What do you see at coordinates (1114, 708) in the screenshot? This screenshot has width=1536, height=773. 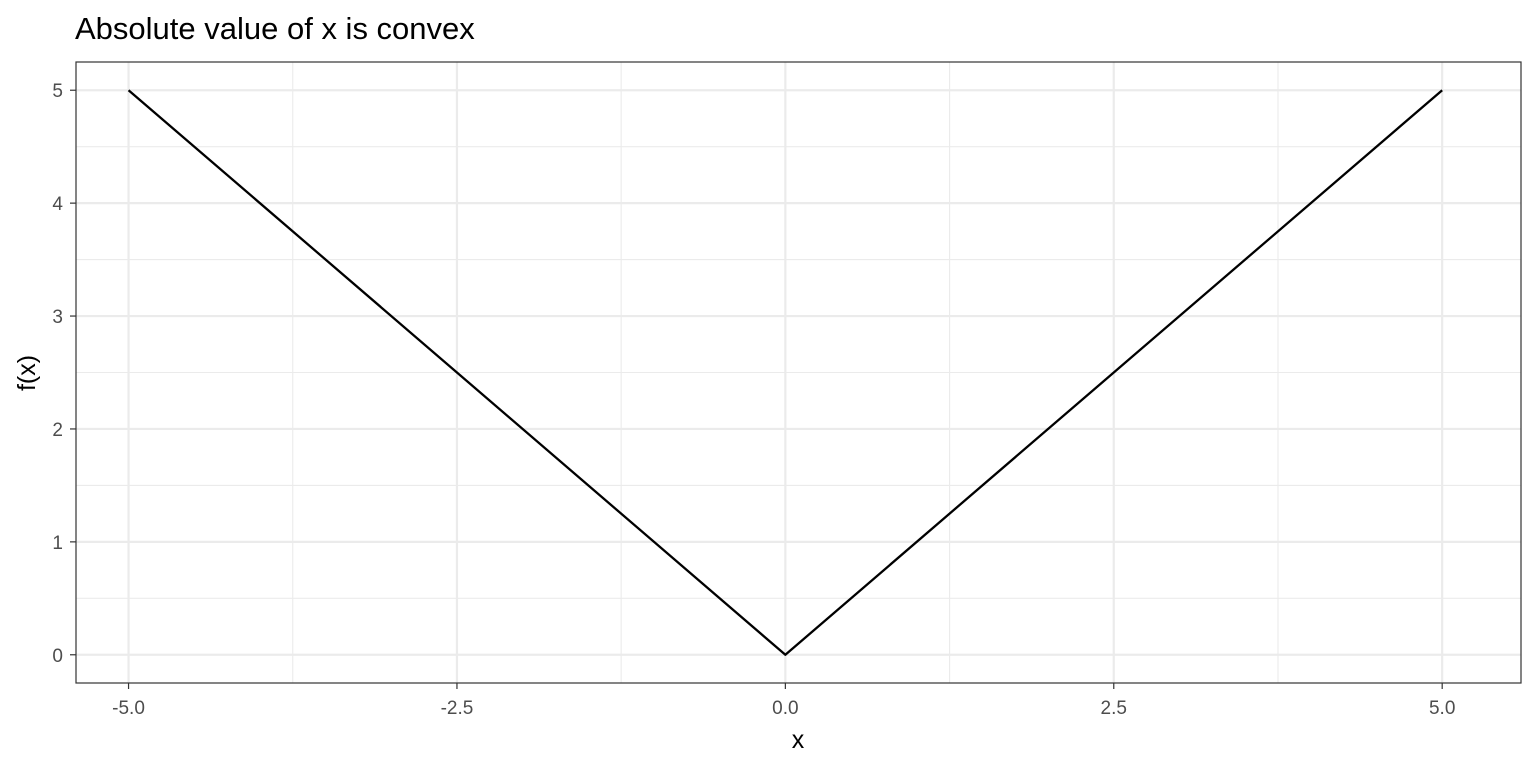 I see `x-tick-label: 2.5` at bounding box center [1114, 708].